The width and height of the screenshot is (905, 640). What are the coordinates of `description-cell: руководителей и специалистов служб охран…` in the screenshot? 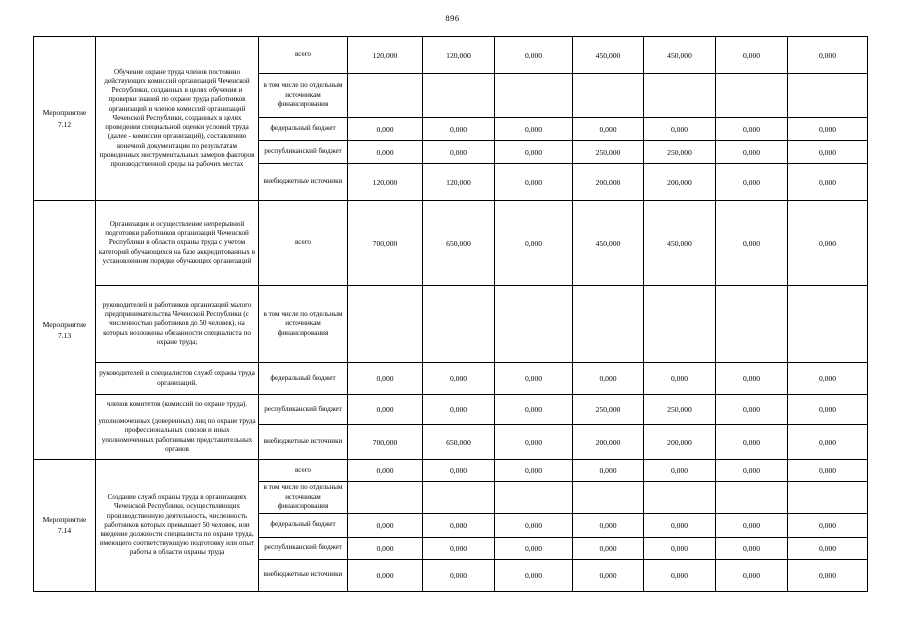 It's located at (177, 378).